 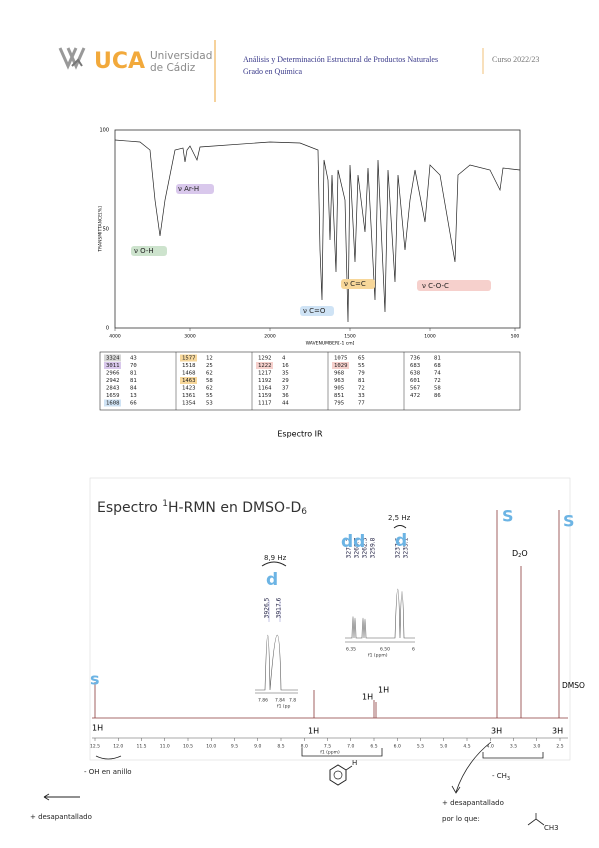 What do you see at coordinates (327, 747) in the screenshot?
I see `nmr-x-tick-label: 7.5` at bounding box center [327, 747].